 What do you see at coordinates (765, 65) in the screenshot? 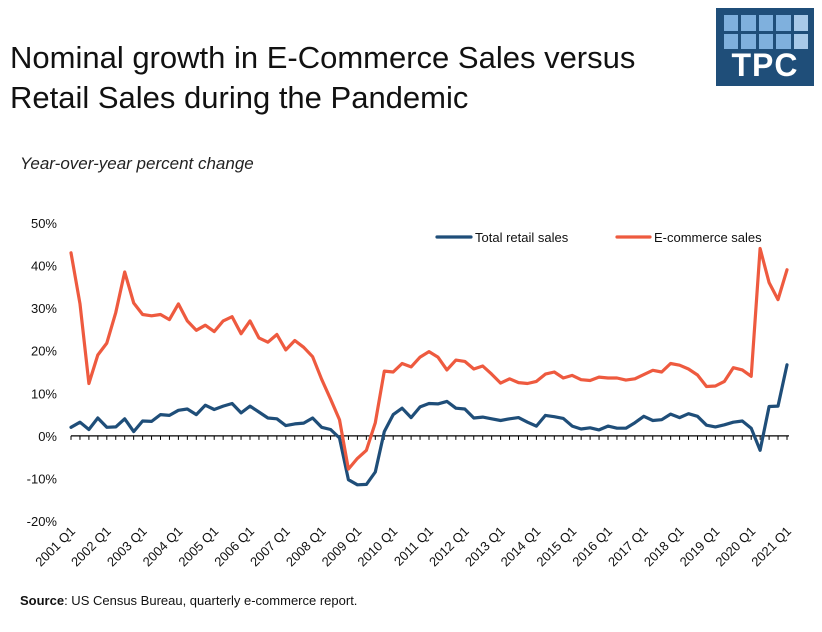
I see `logo-text: TPC` at bounding box center [765, 65].